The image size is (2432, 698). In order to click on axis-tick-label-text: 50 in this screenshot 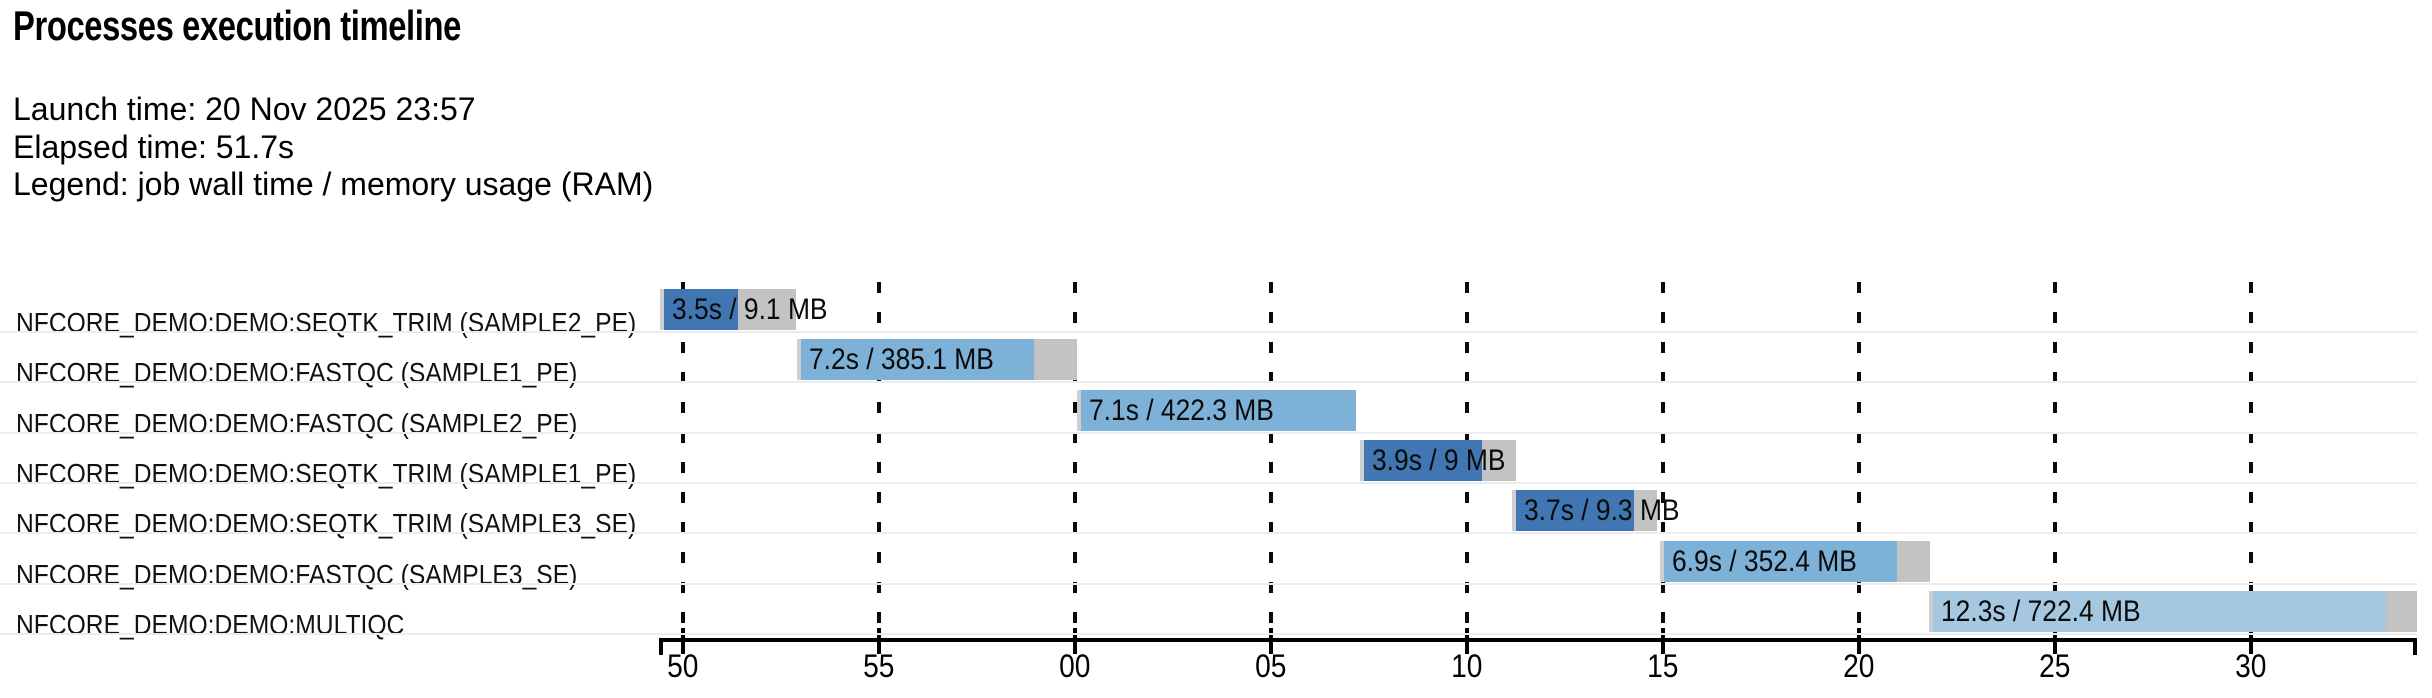, I will do `click(683, 666)`.